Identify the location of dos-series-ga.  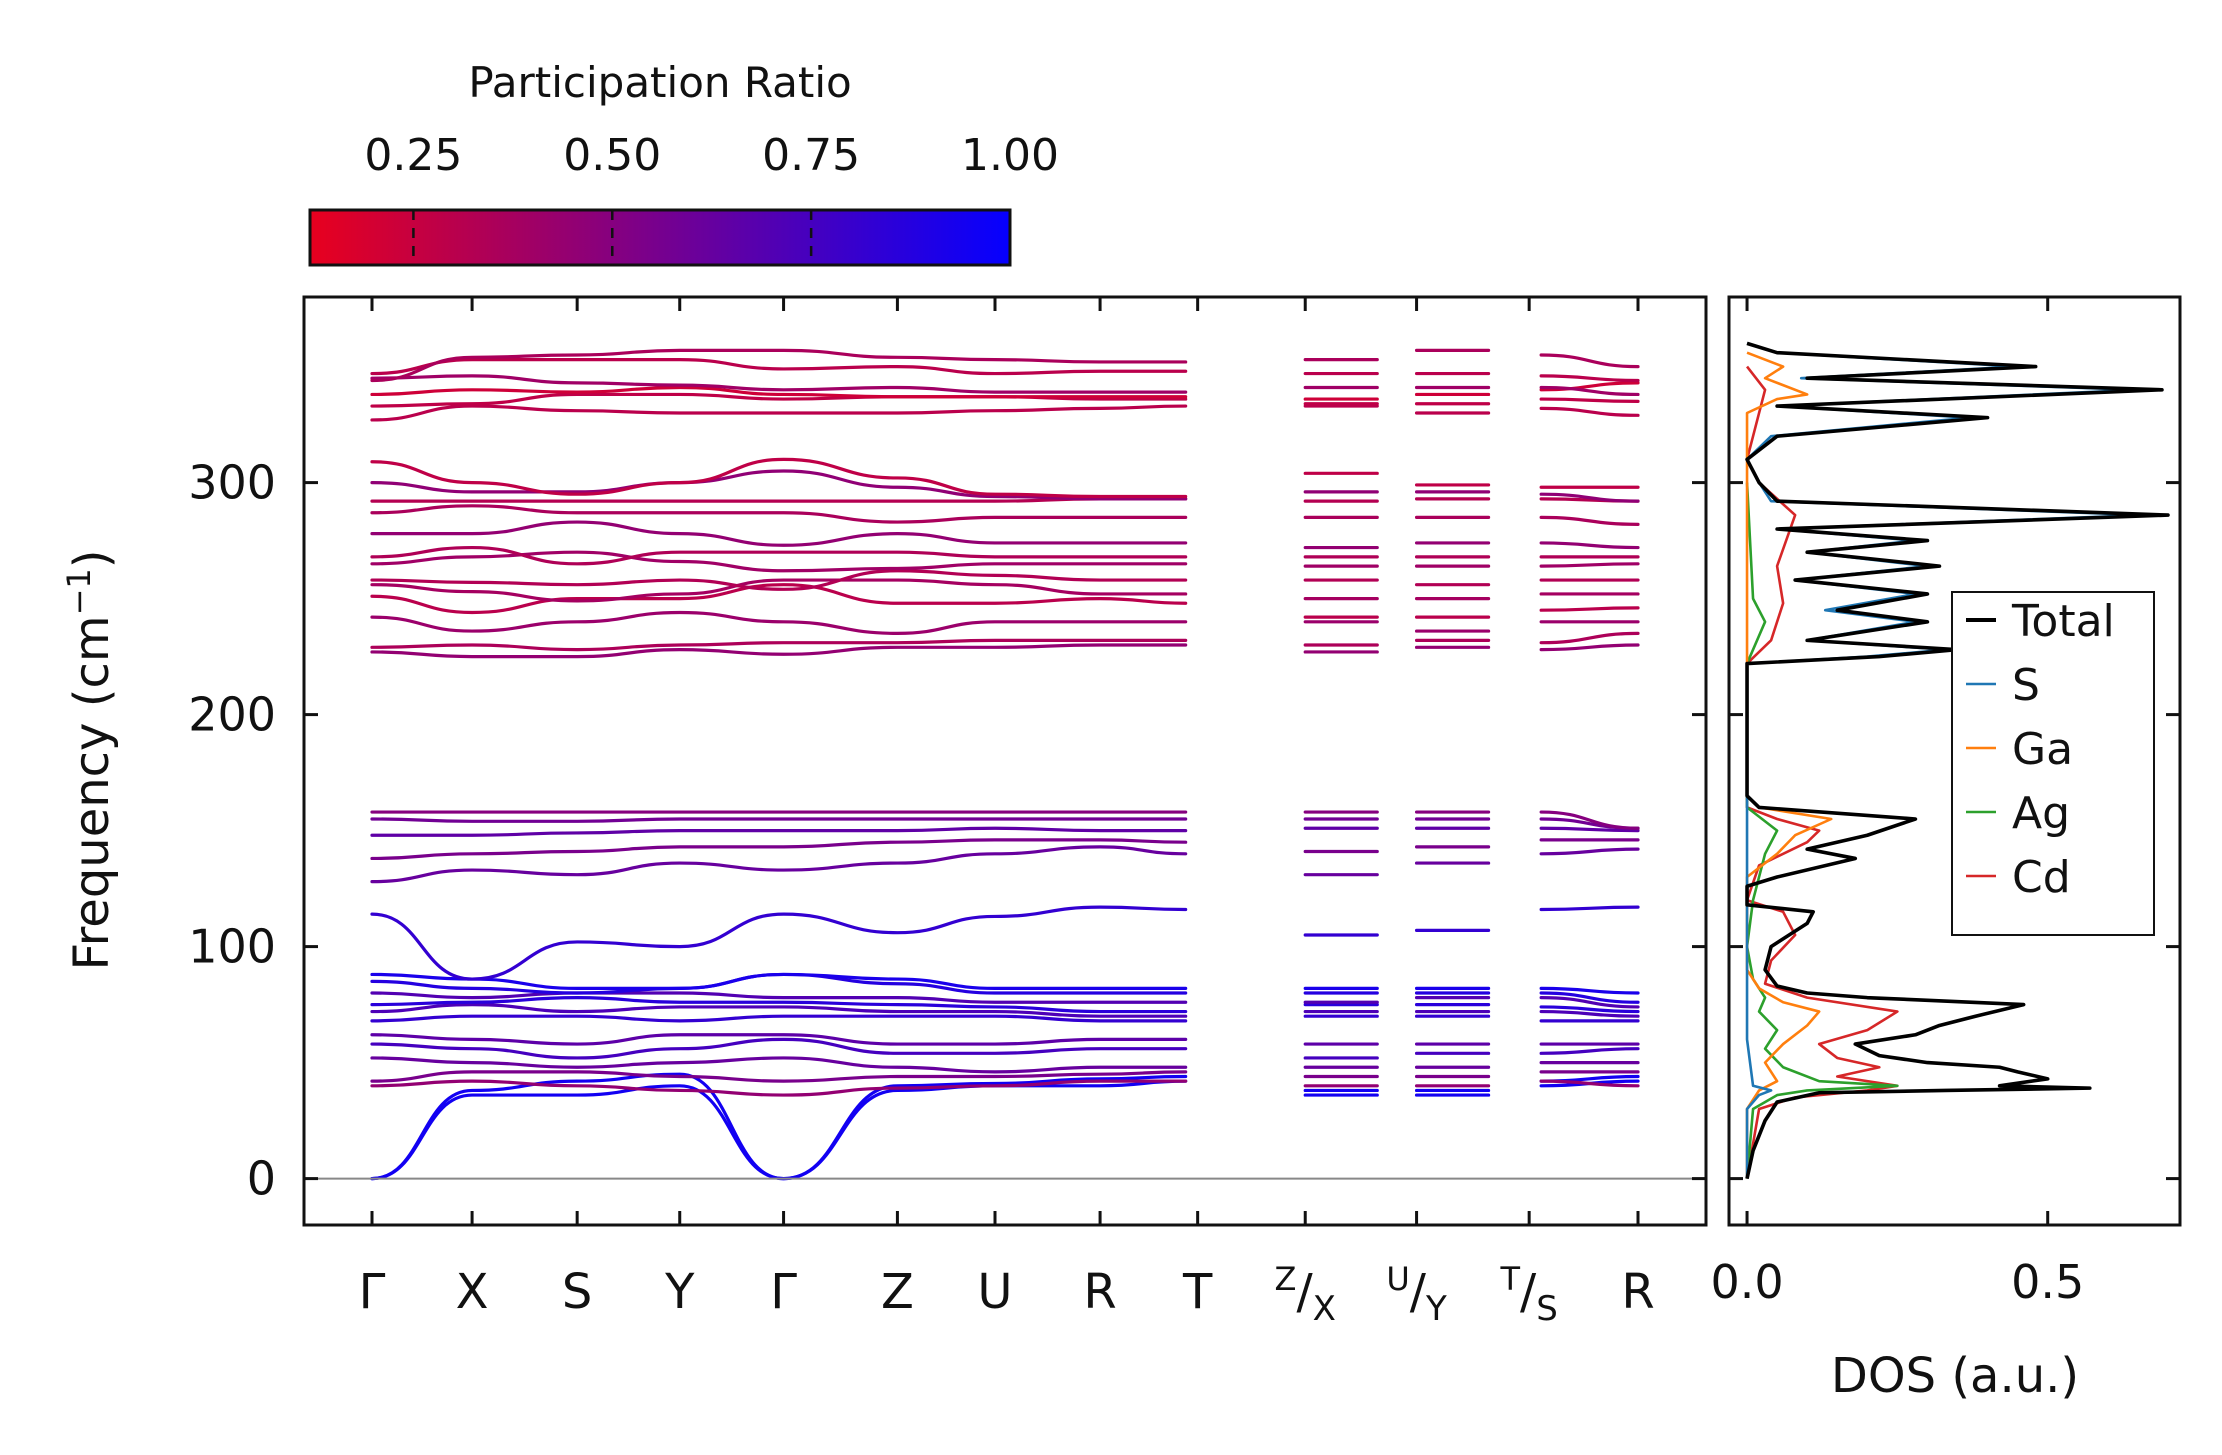
(1789, 765).